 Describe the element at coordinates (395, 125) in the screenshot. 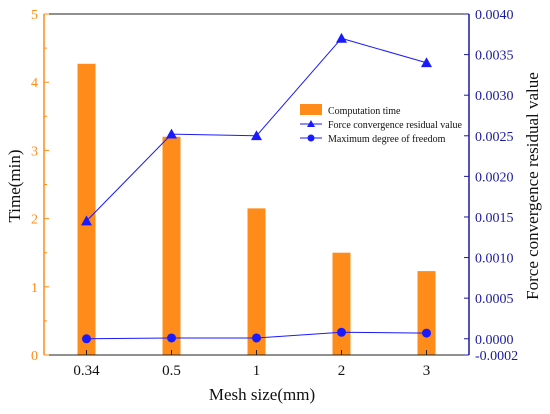

I see `legend-label-1: Force convergence residual value` at that location.